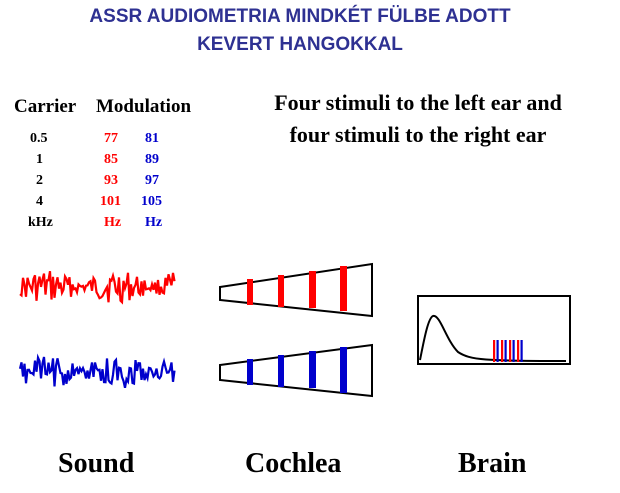 The image size is (620, 493). What do you see at coordinates (39, 138) in the screenshot?
I see `carrier-value: 0.5` at bounding box center [39, 138].